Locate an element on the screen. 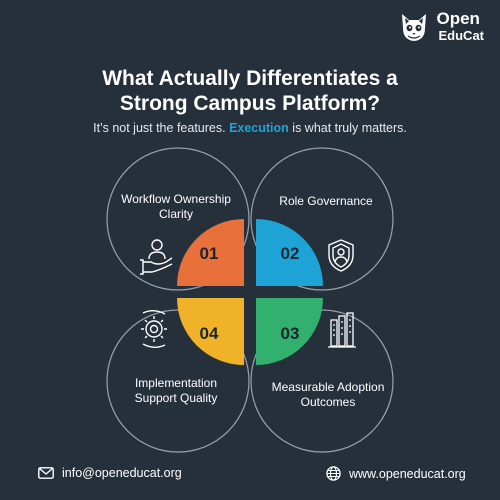  card-label-04: Implementation Support Quality is located at coordinates (176, 391).